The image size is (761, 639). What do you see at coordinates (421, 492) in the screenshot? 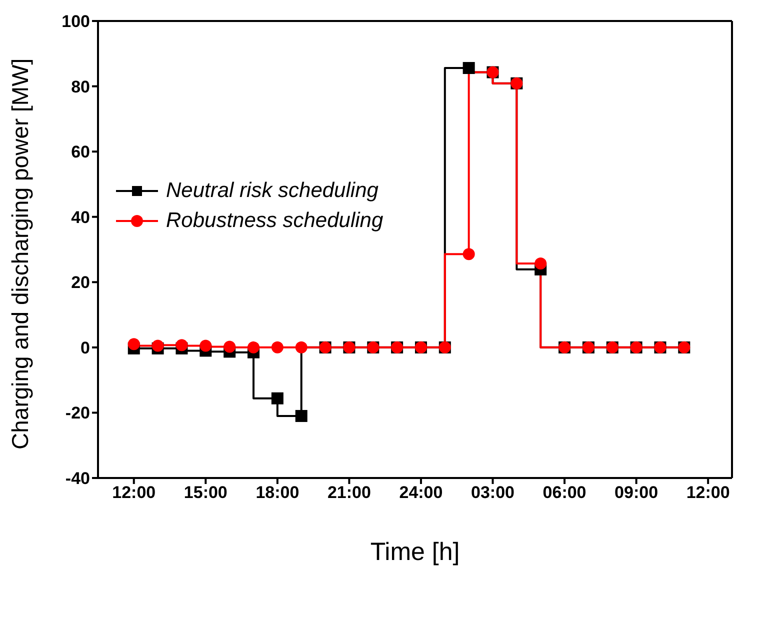
I see `text: 24:00` at bounding box center [421, 492].